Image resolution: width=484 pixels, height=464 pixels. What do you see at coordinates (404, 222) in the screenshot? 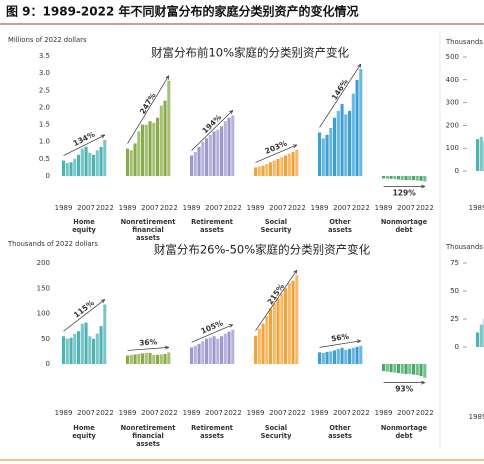
I see `group-label: Nonmortage` at bounding box center [404, 222].